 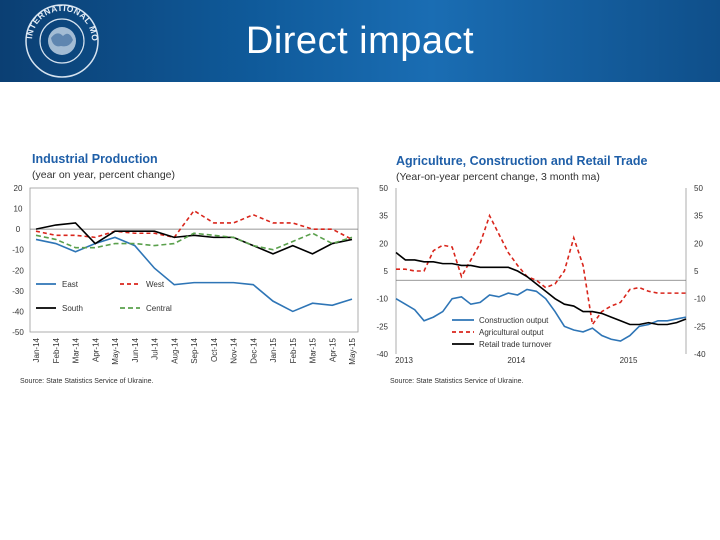 I want to click on chart1-legend-label: South, so click(x=72, y=308).